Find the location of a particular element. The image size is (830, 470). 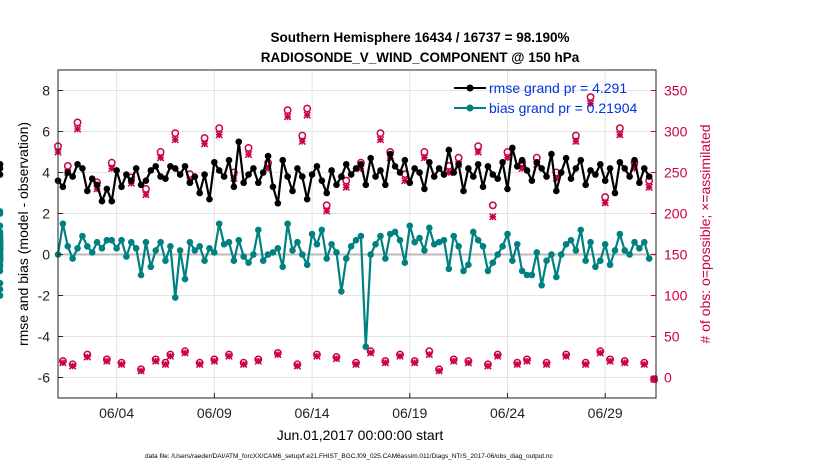

y-left-tick-label: 4 is located at coordinates (46, 173).